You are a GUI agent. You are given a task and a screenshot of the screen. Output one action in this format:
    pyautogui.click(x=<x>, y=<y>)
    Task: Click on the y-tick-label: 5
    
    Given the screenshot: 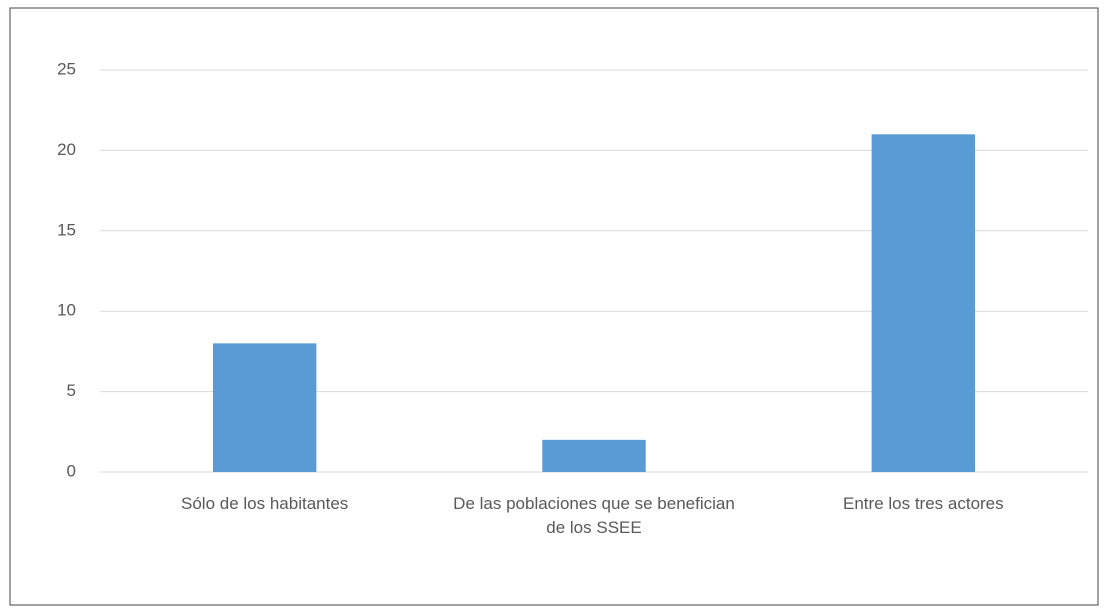 What is the action you would take?
    pyautogui.click(x=71, y=390)
    